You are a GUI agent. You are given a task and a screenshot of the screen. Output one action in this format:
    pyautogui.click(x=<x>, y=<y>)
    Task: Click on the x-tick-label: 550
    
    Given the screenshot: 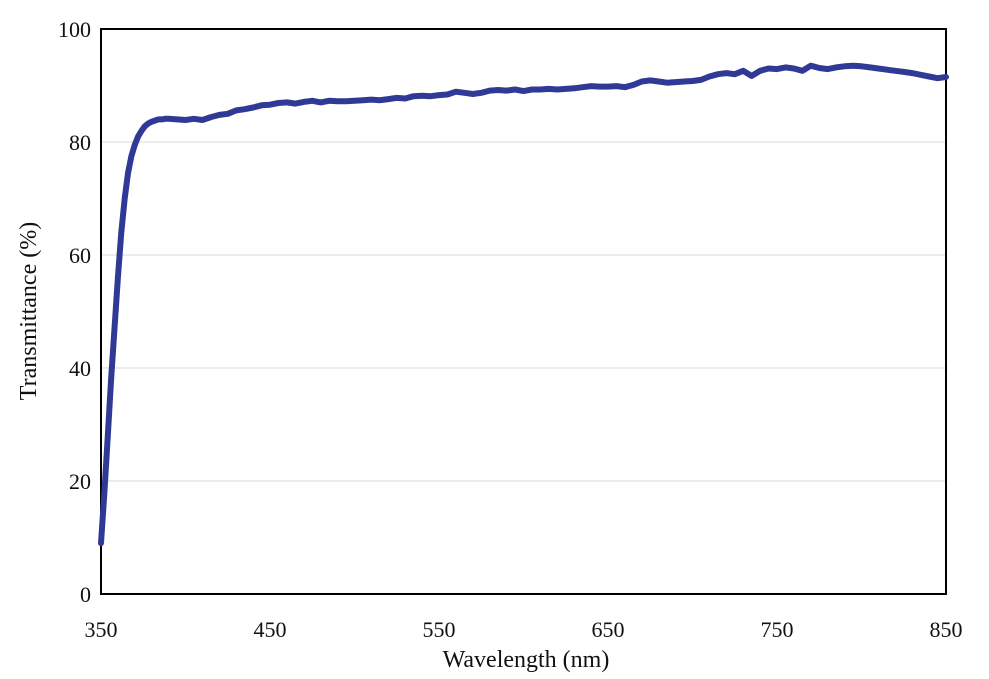 What is the action you would take?
    pyautogui.click(x=439, y=629)
    